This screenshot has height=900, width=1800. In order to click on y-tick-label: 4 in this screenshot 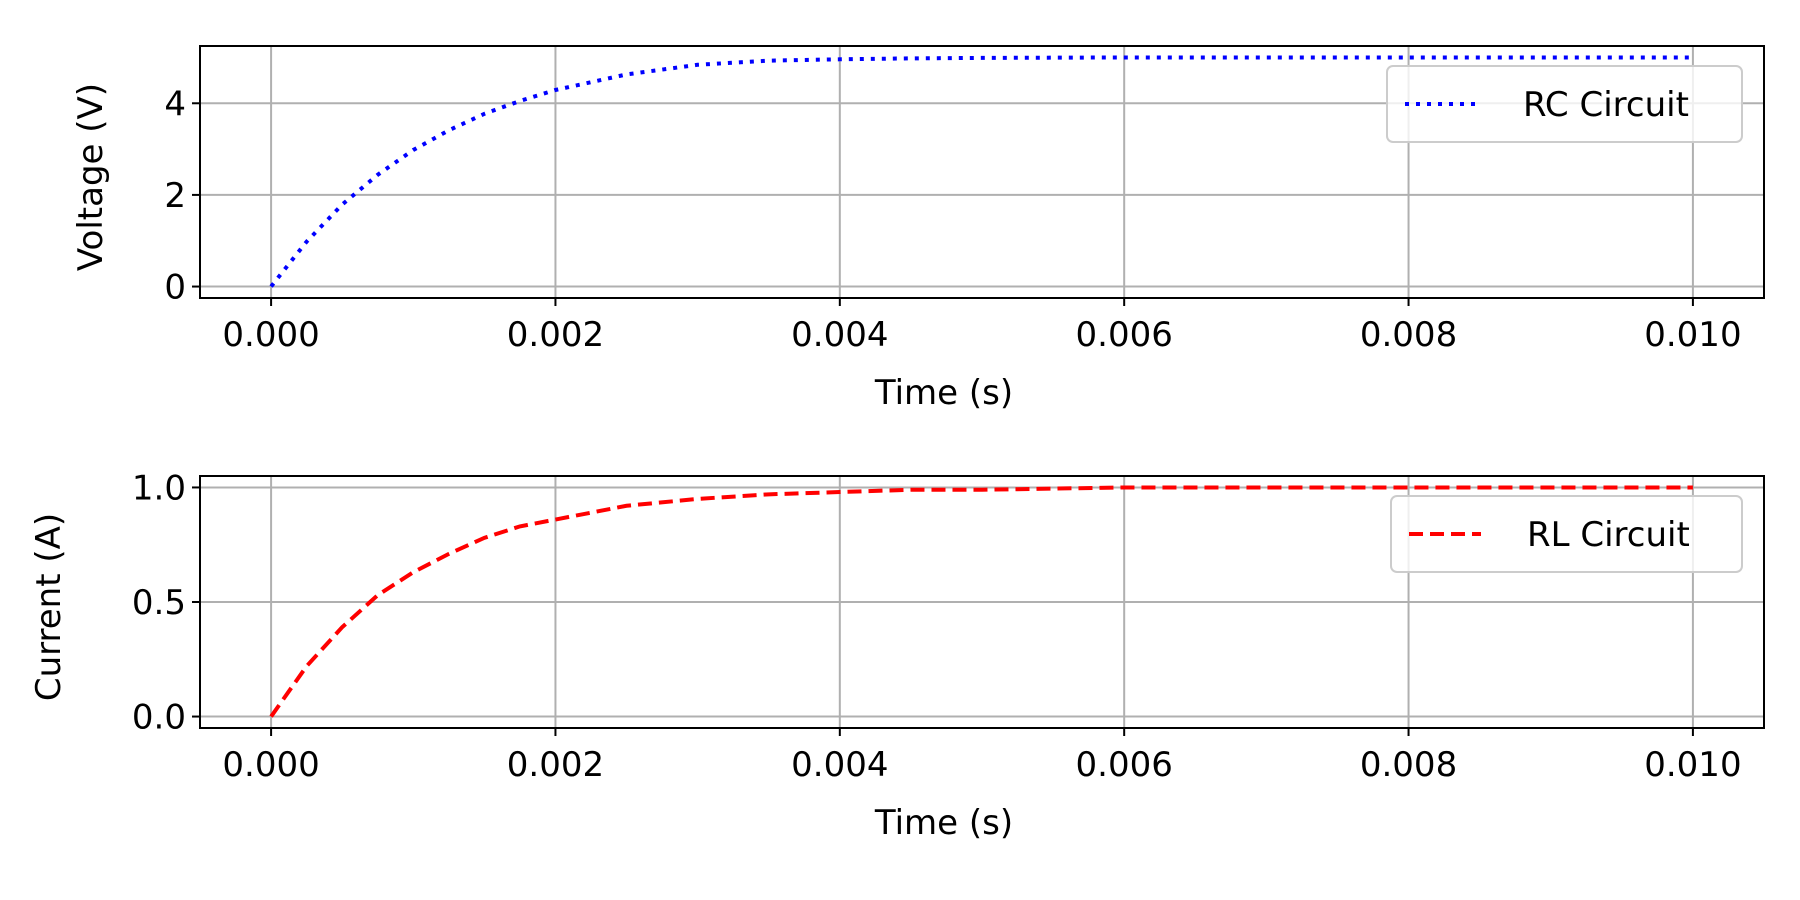, I will do `click(175, 104)`.